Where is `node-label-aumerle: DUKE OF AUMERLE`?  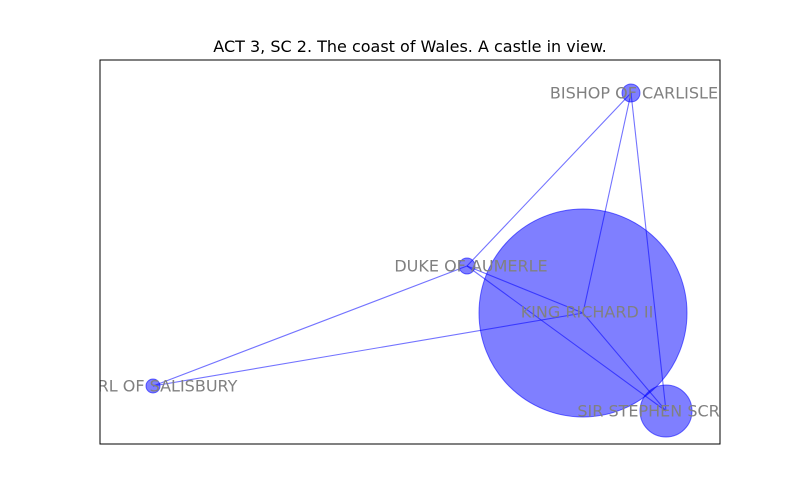 node-label-aumerle: DUKE OF AUMERLE is located at coordinates (470, 266).